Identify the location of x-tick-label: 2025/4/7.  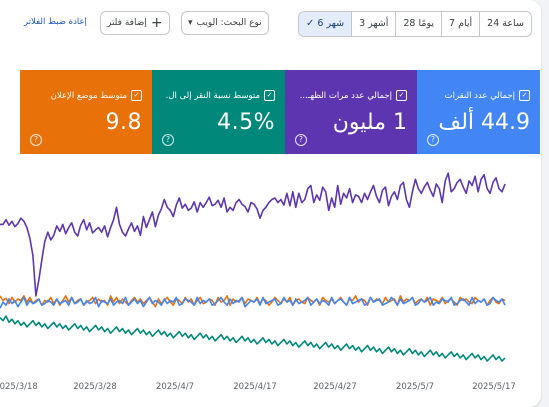
(175, 387).